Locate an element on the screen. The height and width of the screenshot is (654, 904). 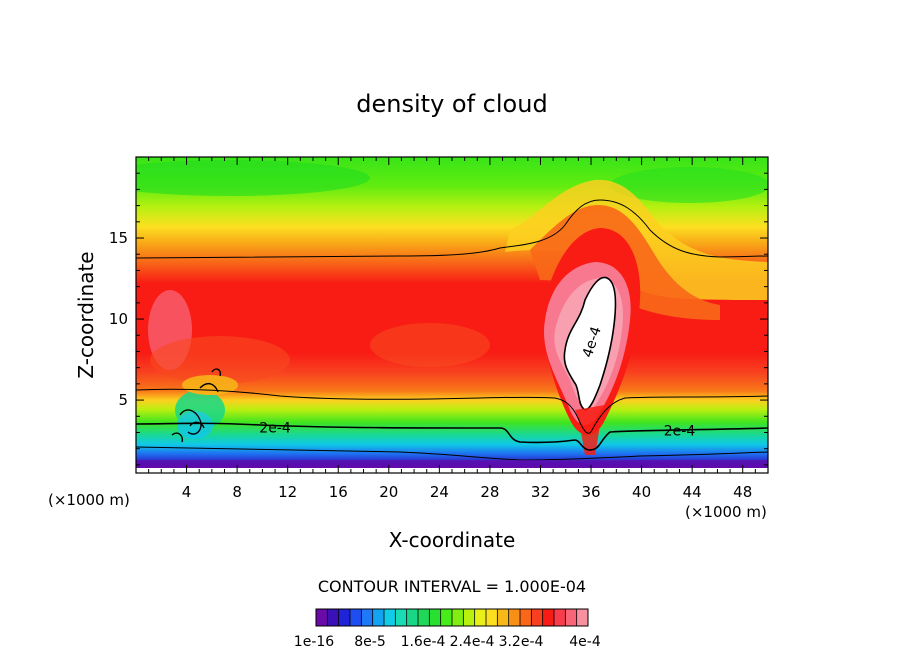
contour-bottom is located at coordinates (452, 453).